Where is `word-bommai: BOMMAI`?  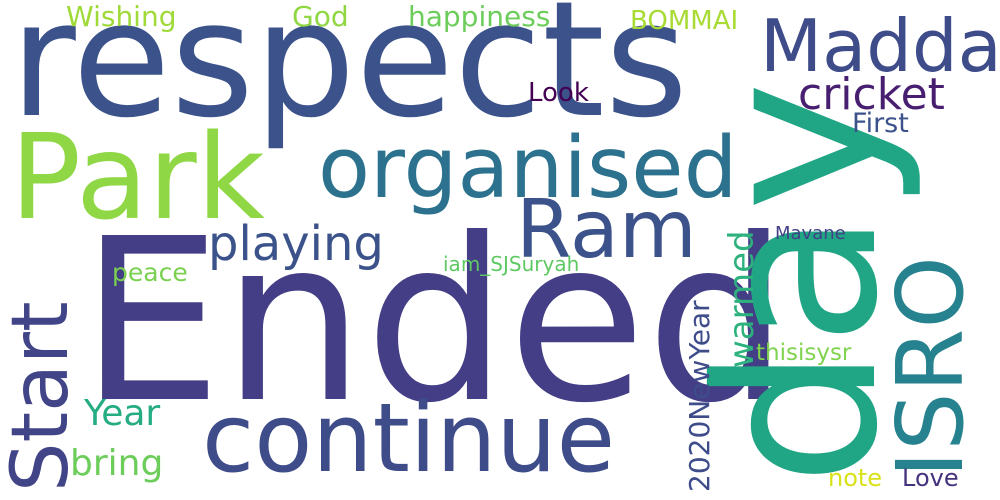
word-bommai: BOMMAI is located at coordinates (684, 21).